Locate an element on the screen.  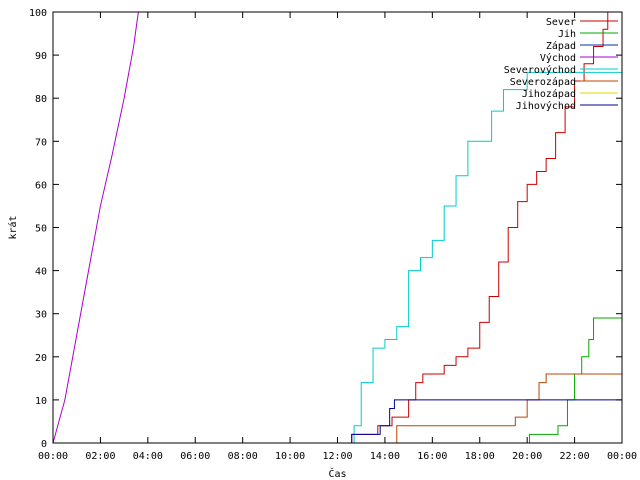
y-tick-label: 100 is located at coordinates (38, 13).